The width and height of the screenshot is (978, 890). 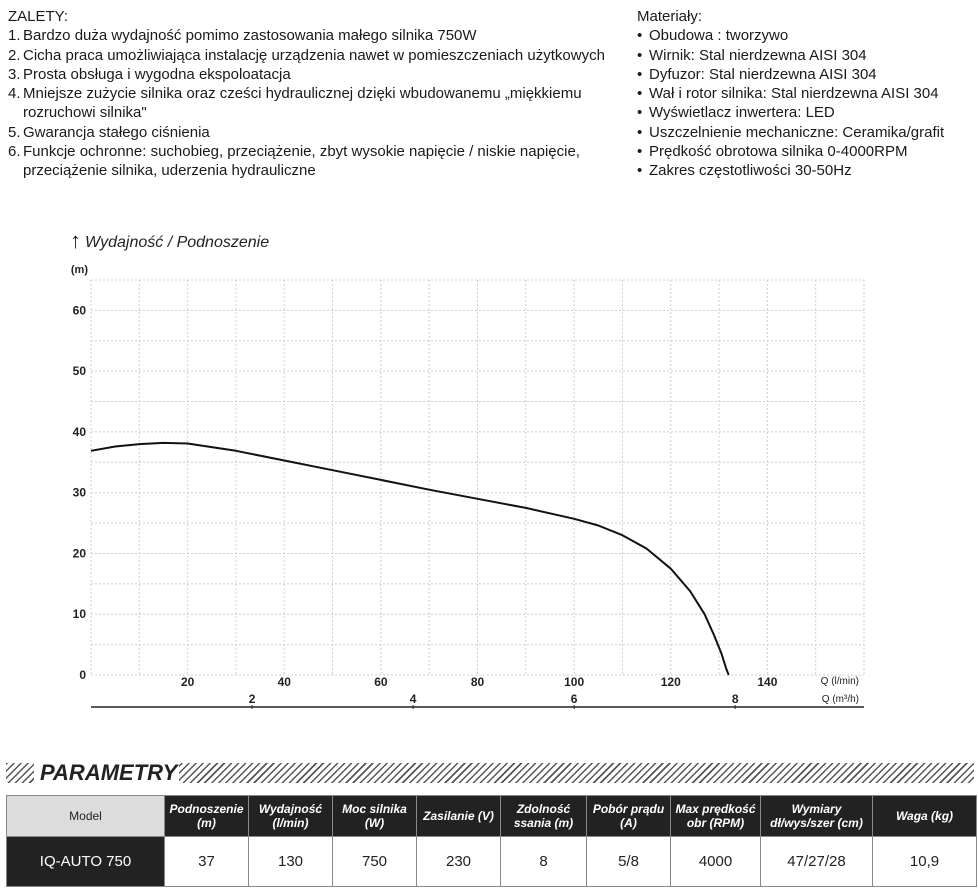 I want to click on y-tick-label: 50, so click(x=80, y=371).